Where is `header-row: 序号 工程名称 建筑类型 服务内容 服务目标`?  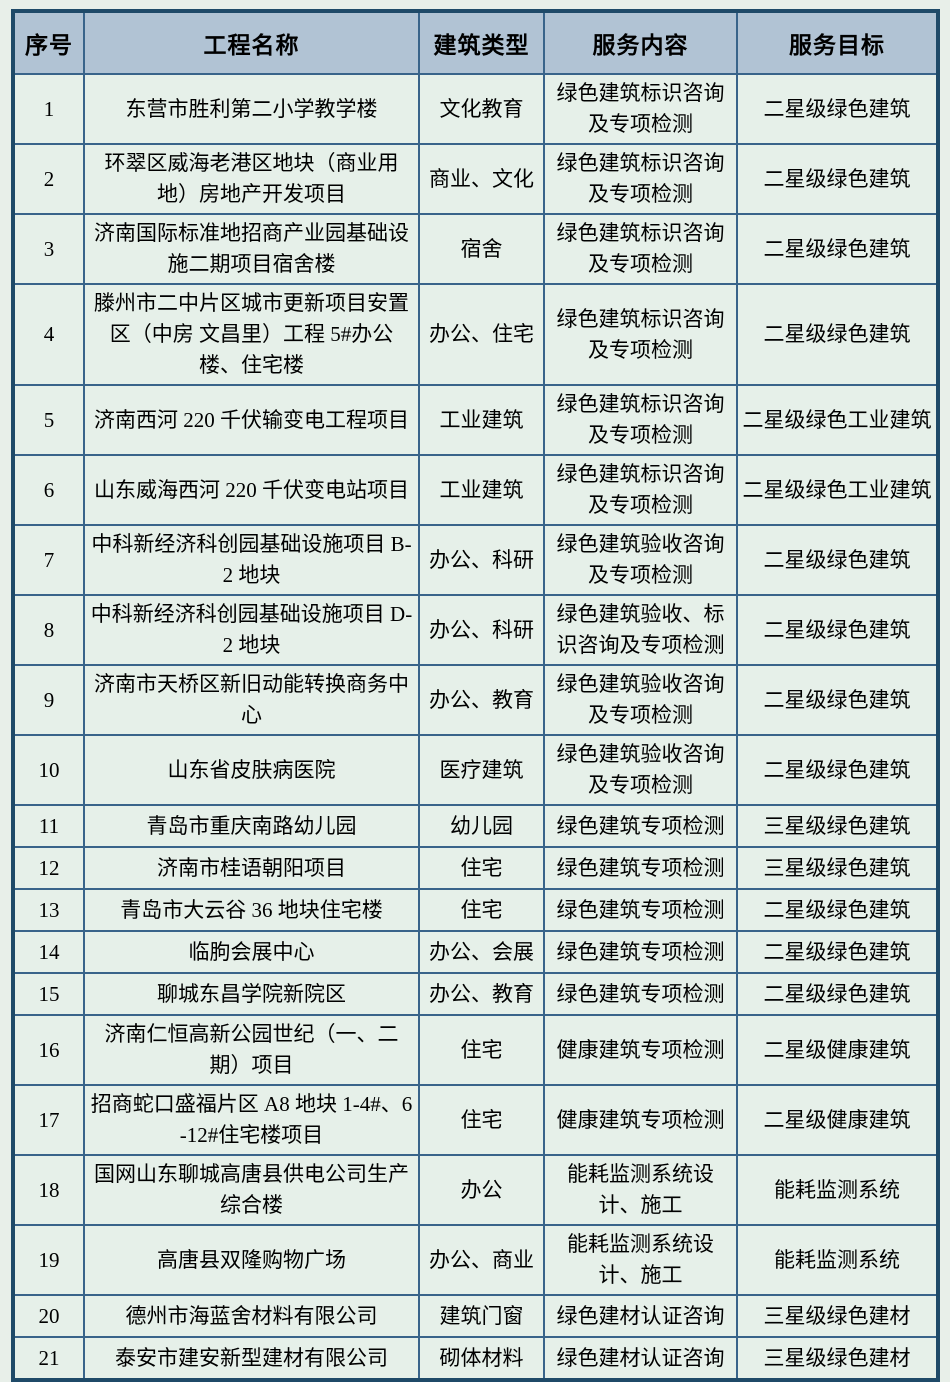
header-row: 序号 工程名称 建筑类型 服务内容 服务目标 is located at coordinates (475, 42).